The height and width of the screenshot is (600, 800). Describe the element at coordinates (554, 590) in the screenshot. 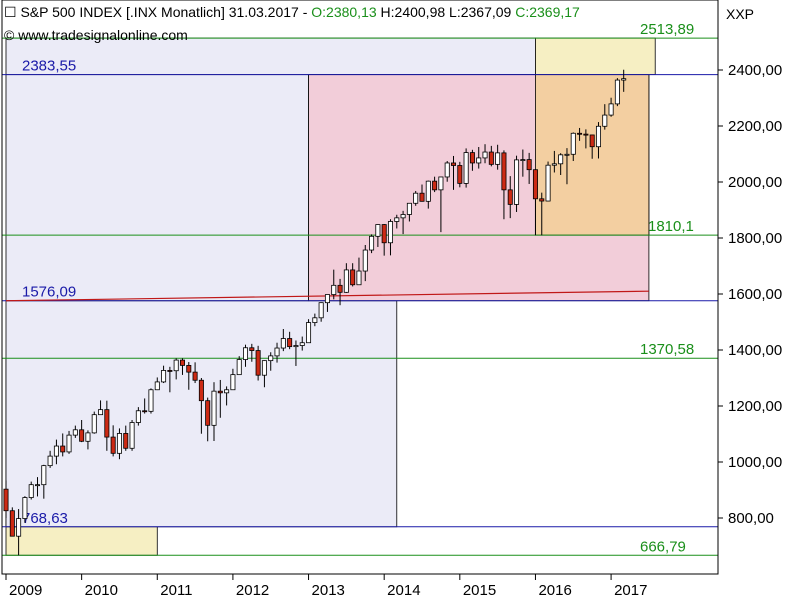

I see `x-tick-label: 2016` at that location.